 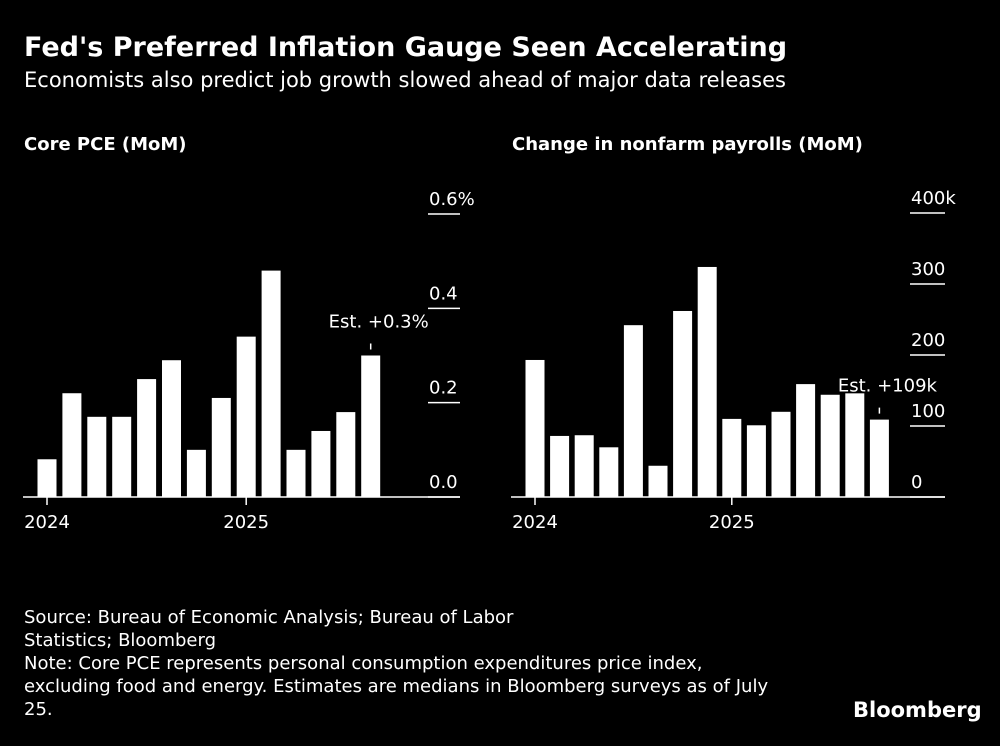 What do you see at coordinates (917, 710) in the screenshot?
I see `brand: Bloomberg` at bounding box center [917, 710].